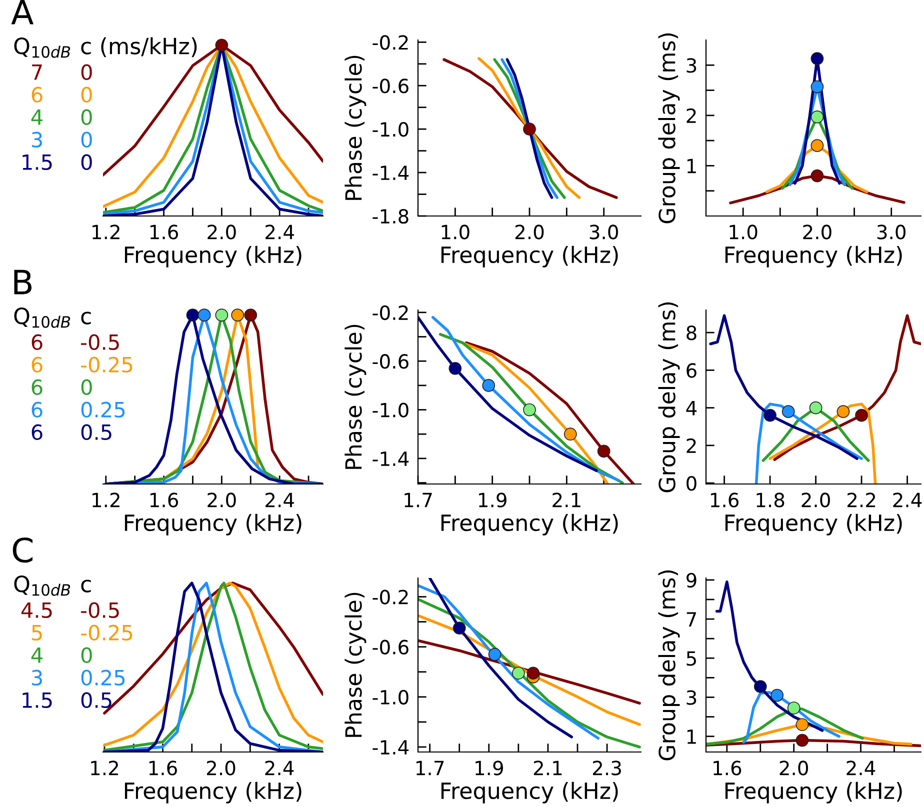  Describe the element at coordinates (390, 216) in the screenshot. I see `y-tick-label: -1.8` at that location.